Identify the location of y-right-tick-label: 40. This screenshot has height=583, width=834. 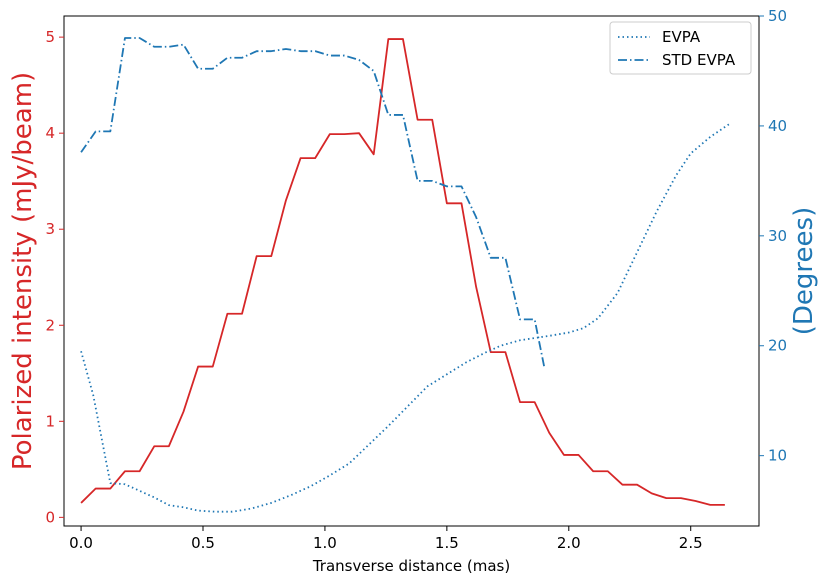
(777, 126).